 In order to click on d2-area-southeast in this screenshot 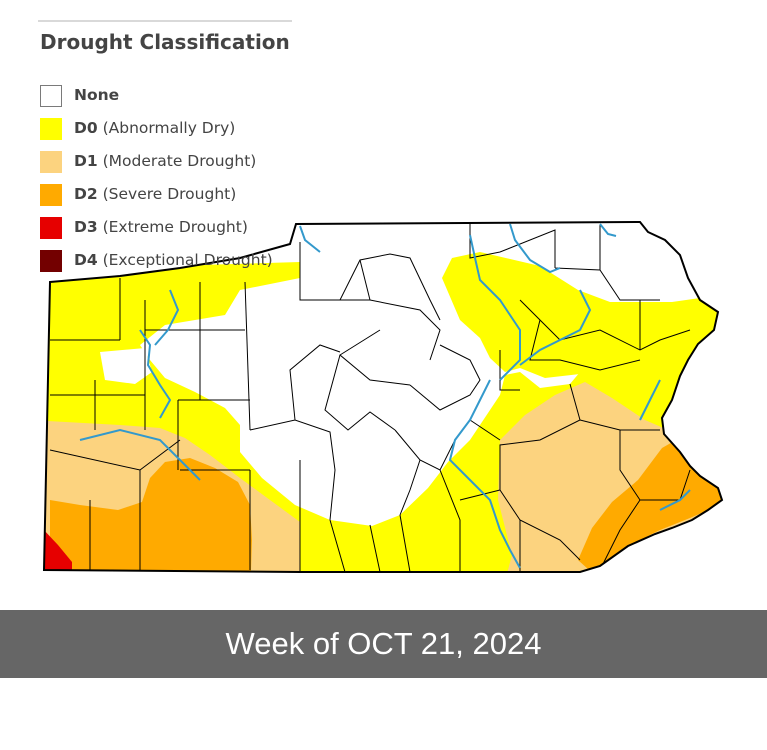, I will do `click(650, 506)`.